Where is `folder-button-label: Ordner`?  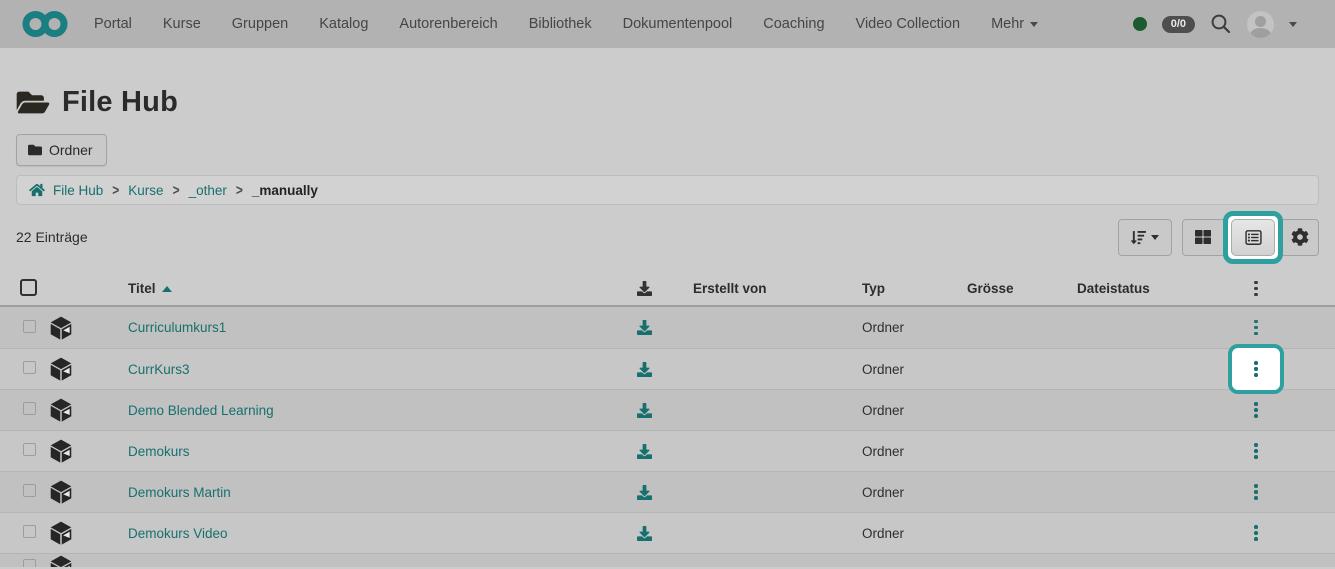 folder-button-label: Ordner is located at coordinates (71, 150).